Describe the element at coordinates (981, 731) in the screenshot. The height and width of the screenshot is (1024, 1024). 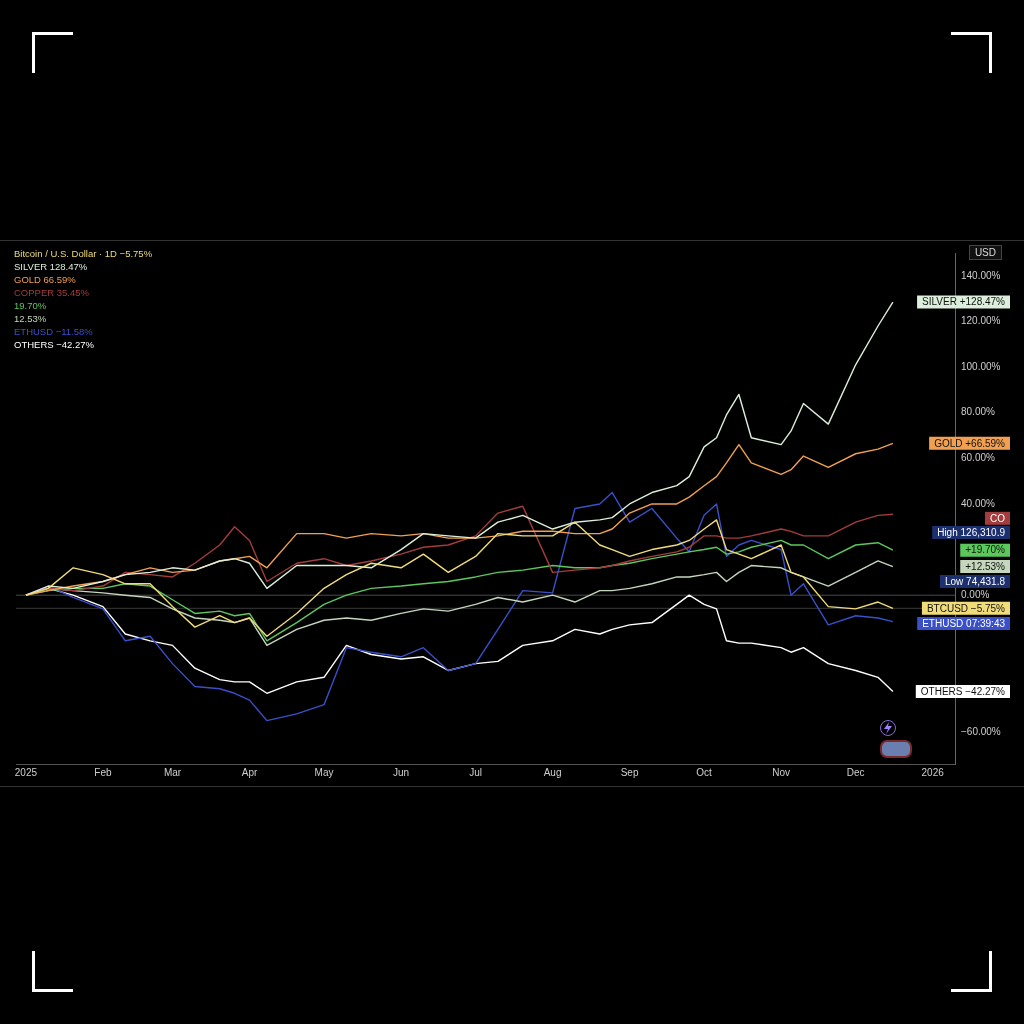
I see `y-tick-label: −60.00%` at that location.